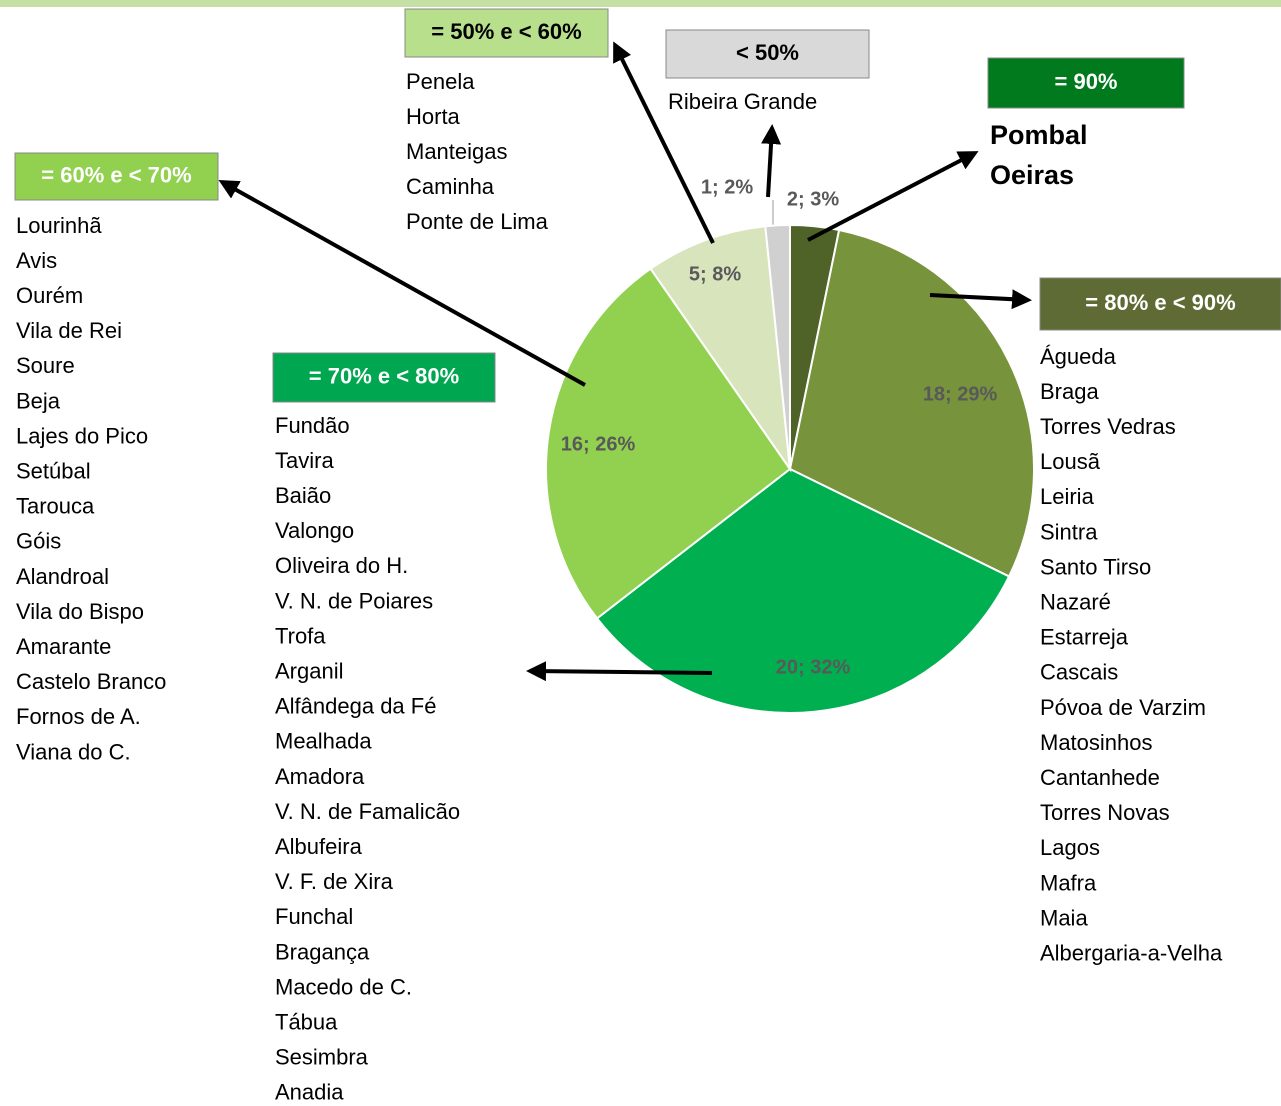 Image resolution: width=1281 pixels, height=1106 pixels. I want to click on list-item: Tavira, so click(304, 460).